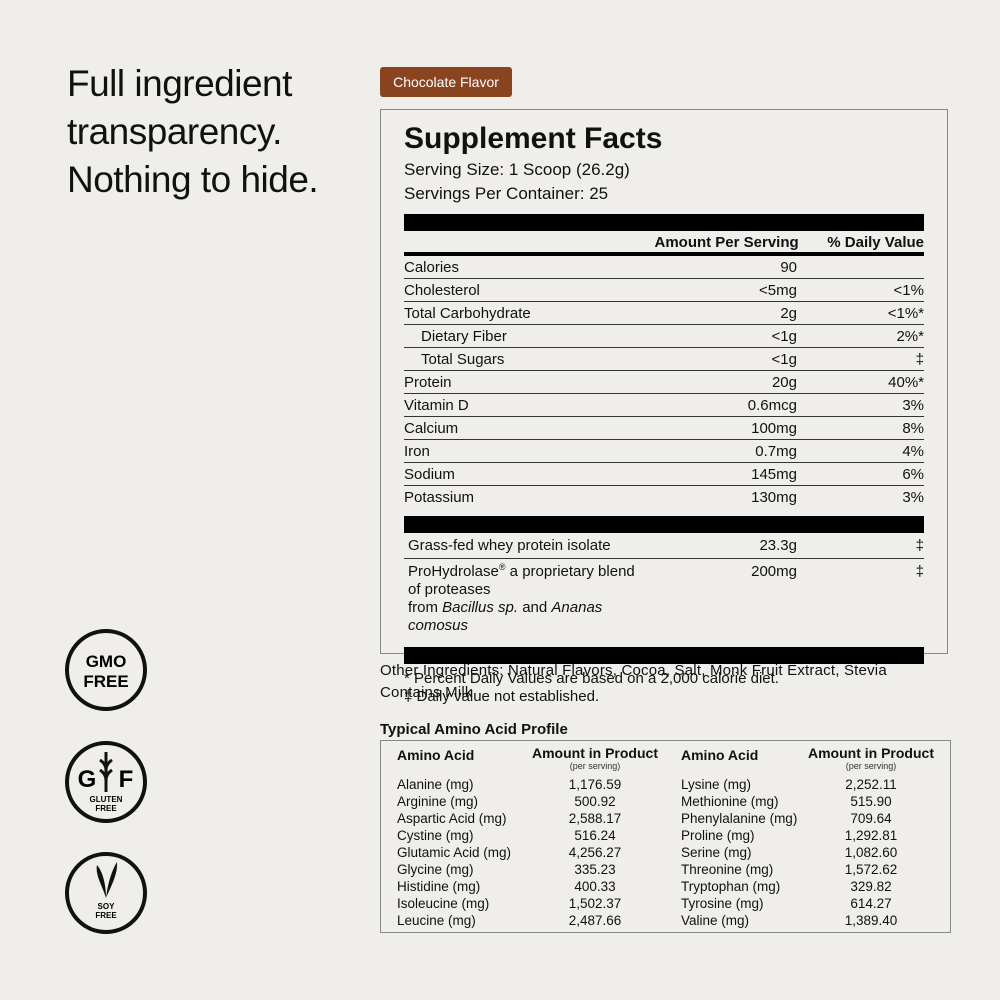 This screenshot has width=1000, height=1000. What do you see at coordinates (443, 903) in the screenshot?
I see `amino-name: Isoleucine (mg)` at bounding box center [443, 903].